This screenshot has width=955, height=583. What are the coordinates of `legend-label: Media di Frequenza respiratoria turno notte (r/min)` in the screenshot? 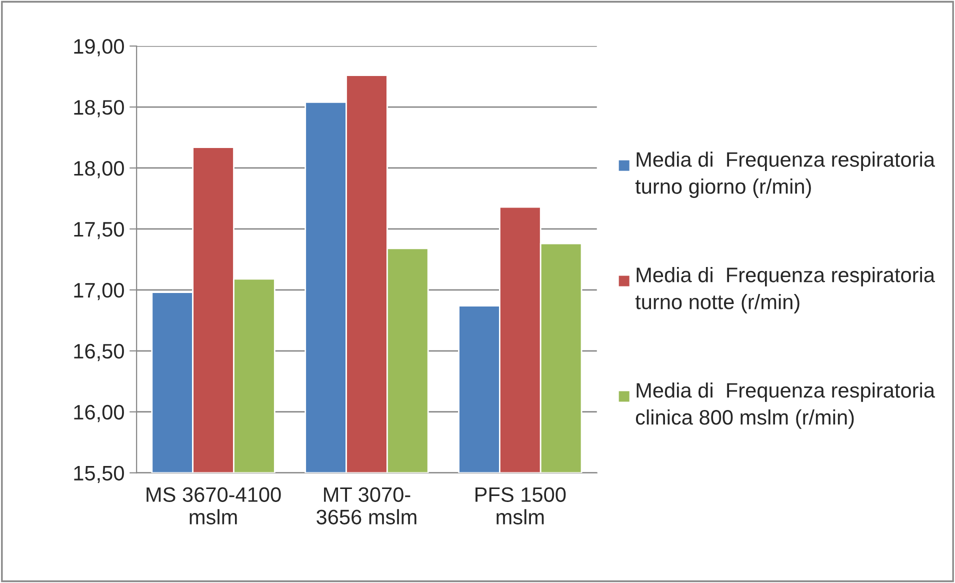 It's located at (785, 290).